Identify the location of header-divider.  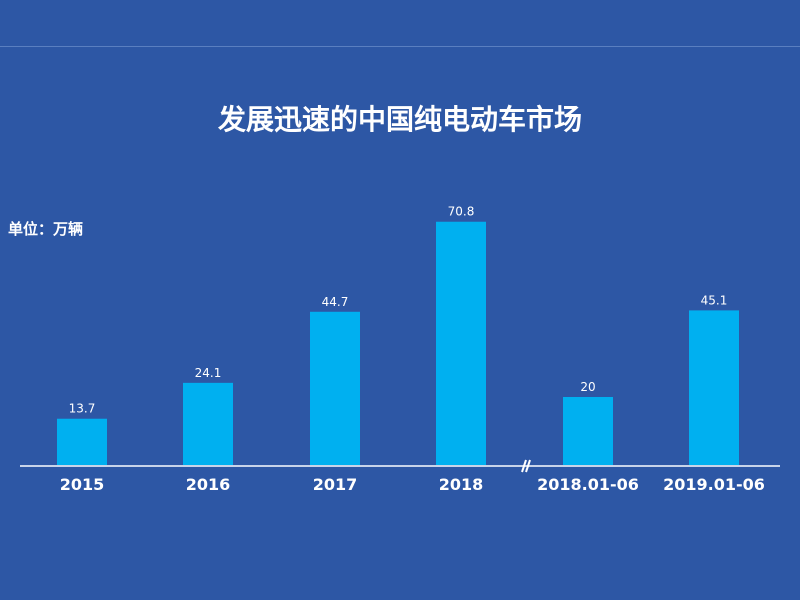
(400, 46).